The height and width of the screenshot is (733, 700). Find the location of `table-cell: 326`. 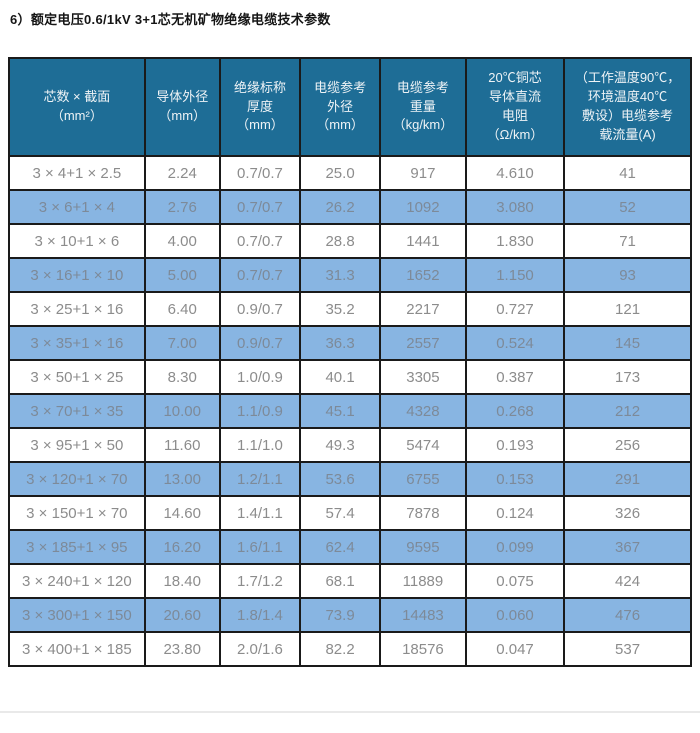

table-cell: 326 is located at coordinates (627, 513).